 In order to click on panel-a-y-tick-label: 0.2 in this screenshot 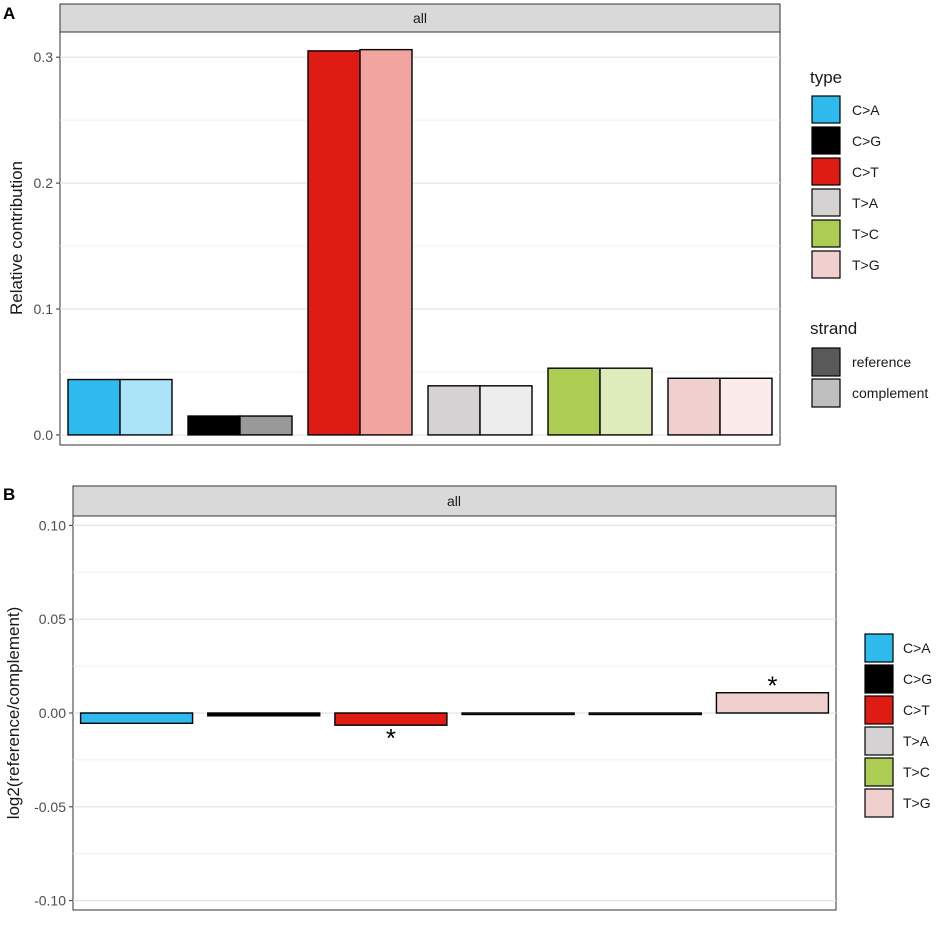, I will do `click(44, 183)`.